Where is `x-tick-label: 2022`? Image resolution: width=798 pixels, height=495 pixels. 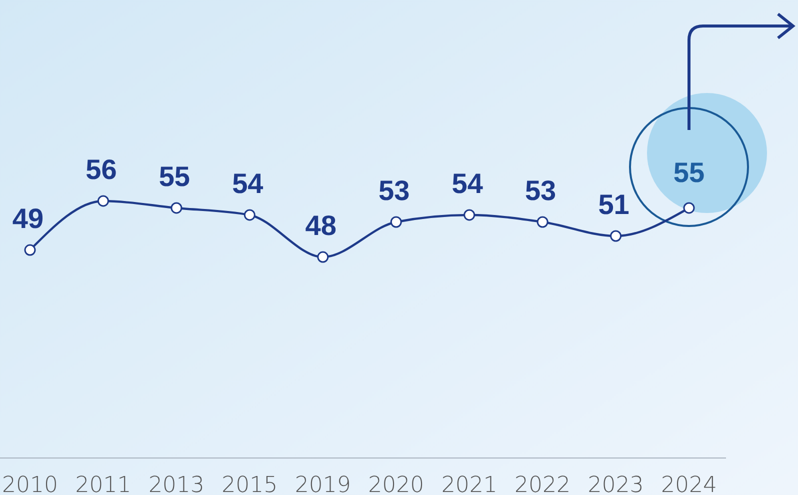
x-tick-label: 2022 is located at coordinates (542, 484).